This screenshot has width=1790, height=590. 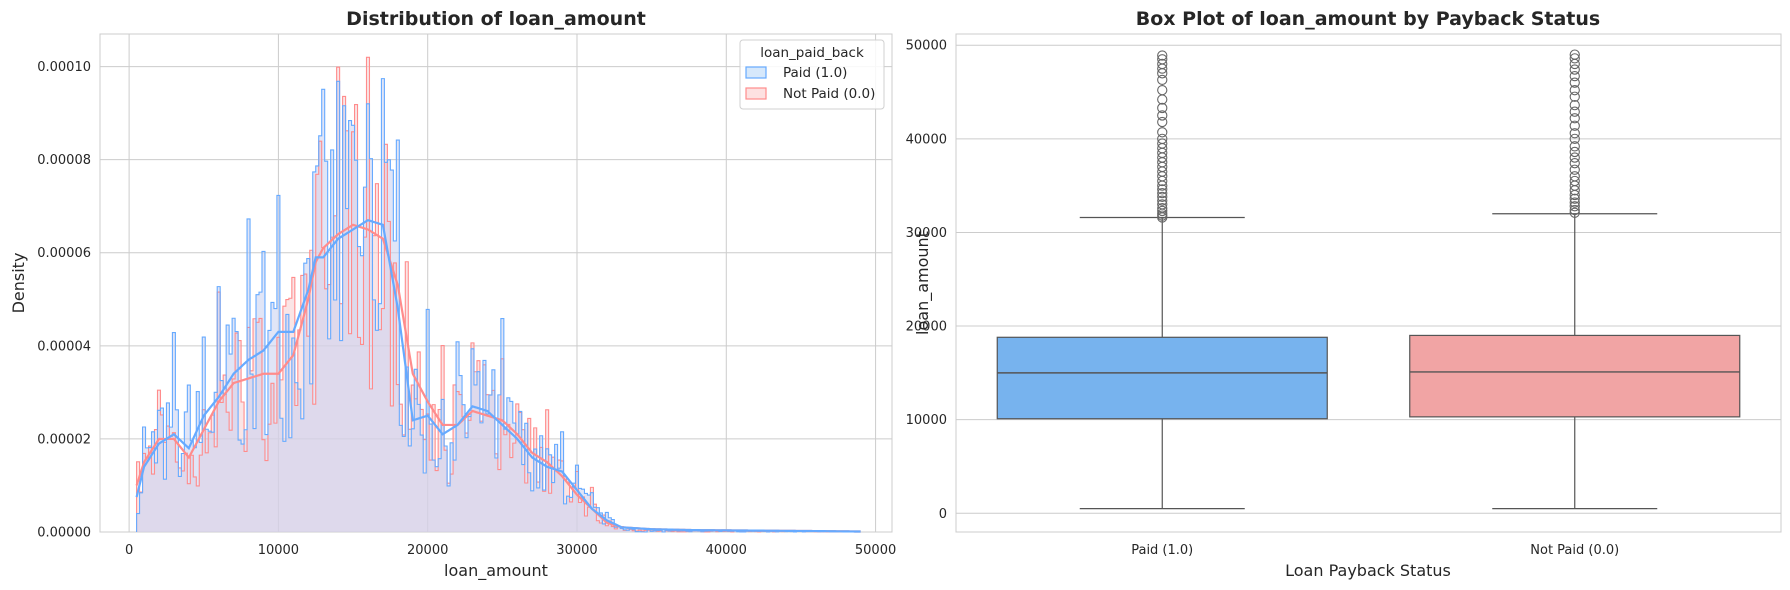 I want to click on boxplot-y-tick-label: 40000, so click(x=926, y=139).